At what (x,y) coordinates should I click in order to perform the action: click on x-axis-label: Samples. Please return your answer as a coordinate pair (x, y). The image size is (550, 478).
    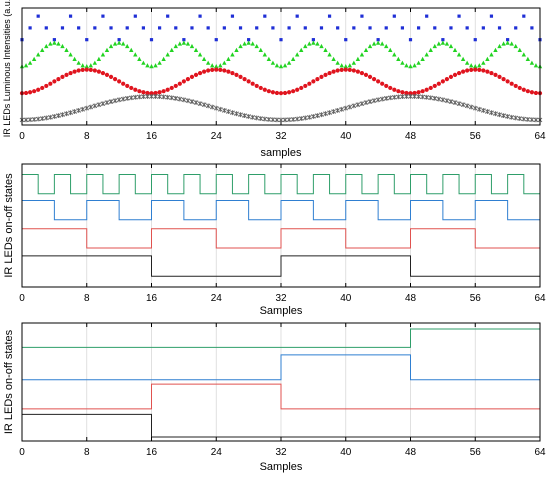
    Looking at the image, I should click on (281, 467).